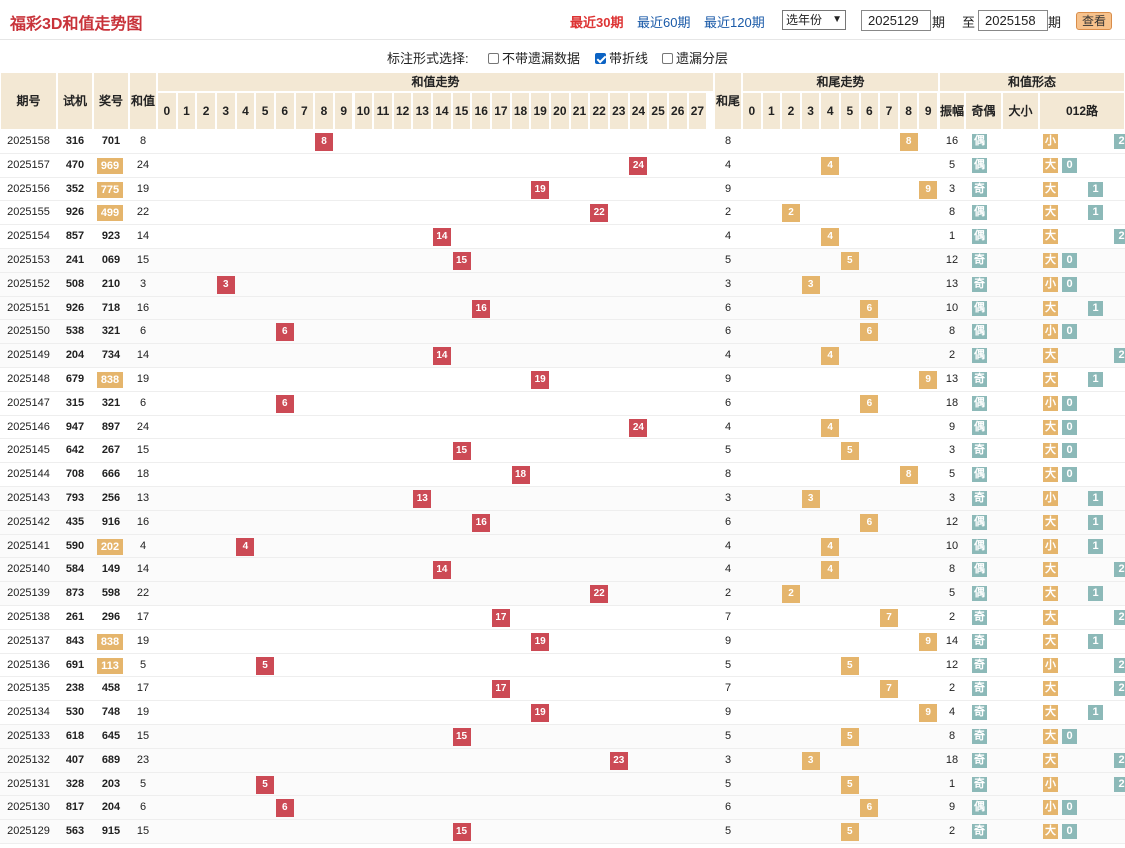  I want to click on sum-marker: 4, so click(245, 546).